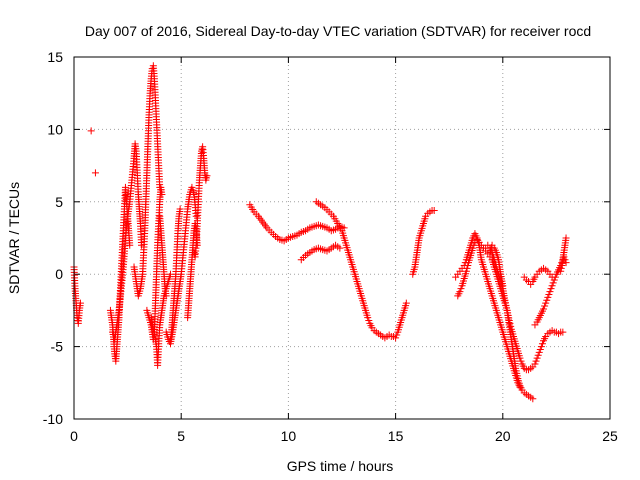 Image resolution: width=640 pixels, height=480 pixels. What do you see at coordinates (361, 270) in the screenshot?
I see `series-seg-p` at bounding box center [361, 270].